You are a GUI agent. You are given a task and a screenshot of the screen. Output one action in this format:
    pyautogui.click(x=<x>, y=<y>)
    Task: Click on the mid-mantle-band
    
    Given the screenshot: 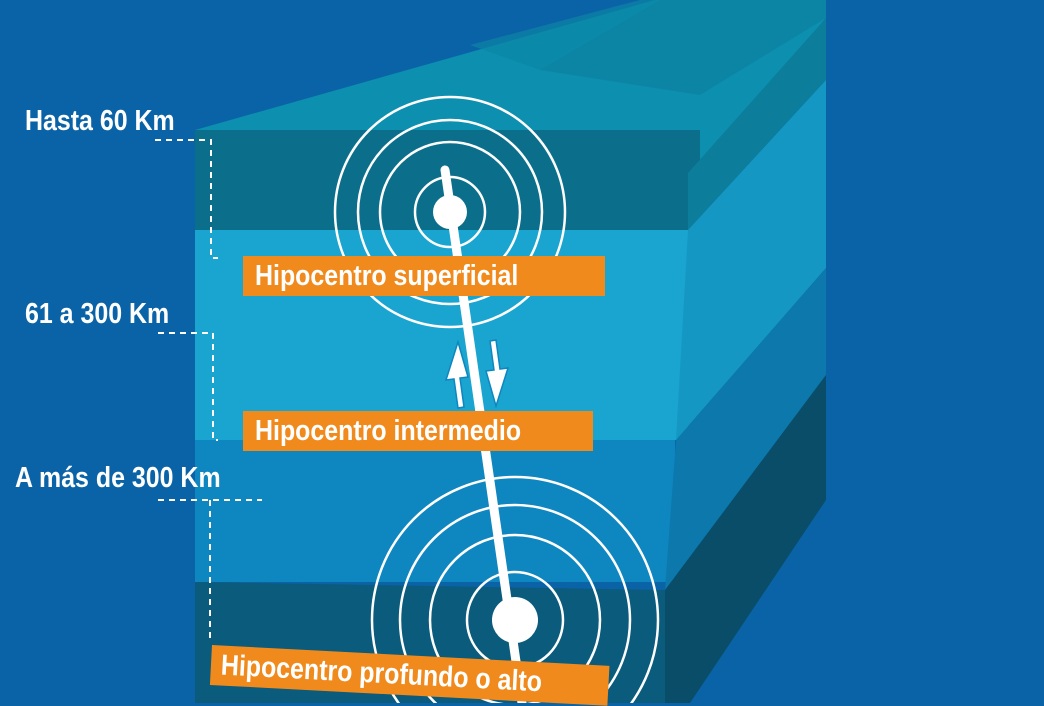 What is the action you would take?
    pyautogui.click(x=435, y=511)
    